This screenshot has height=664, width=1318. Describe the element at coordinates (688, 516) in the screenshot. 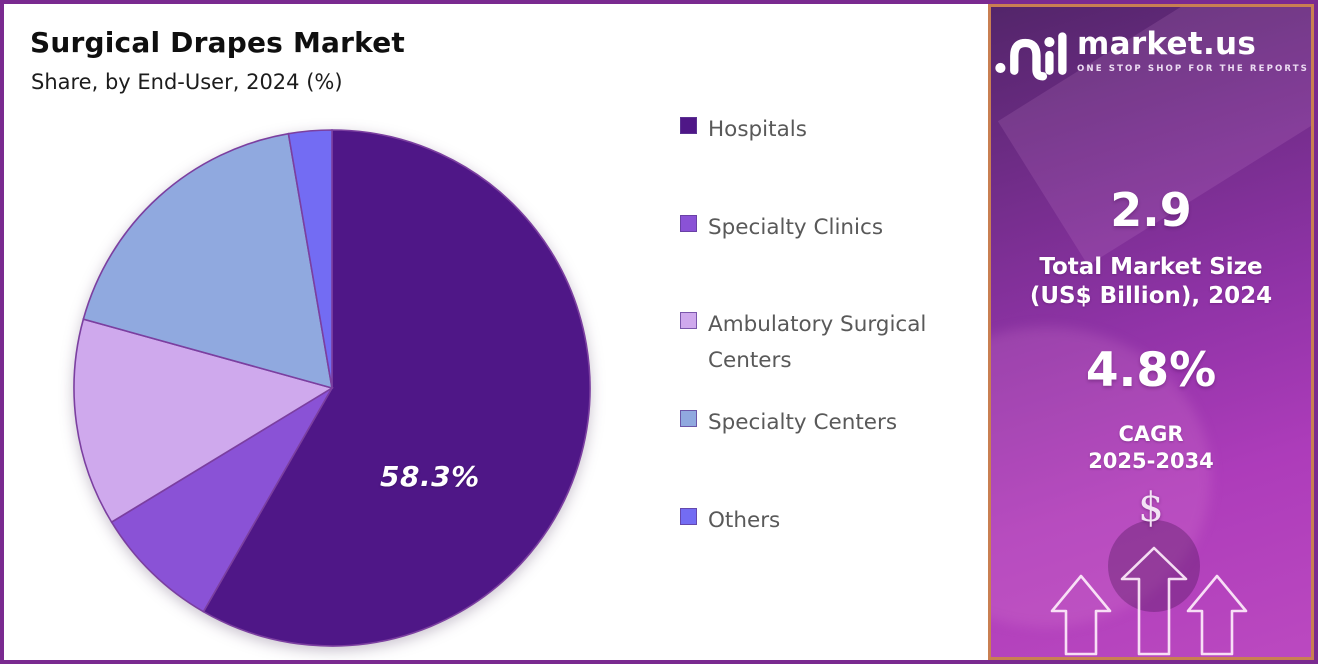

I see `legend-swatch-others` at that location.